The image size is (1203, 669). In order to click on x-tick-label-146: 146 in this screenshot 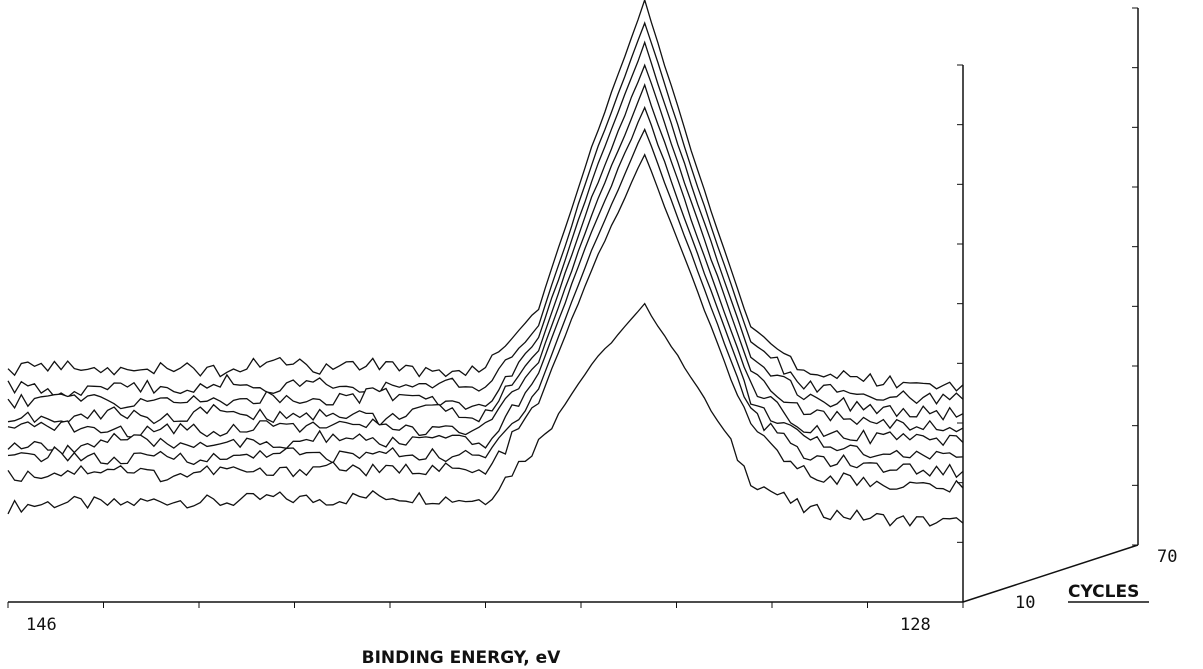, I will do `click(41, 625)`.